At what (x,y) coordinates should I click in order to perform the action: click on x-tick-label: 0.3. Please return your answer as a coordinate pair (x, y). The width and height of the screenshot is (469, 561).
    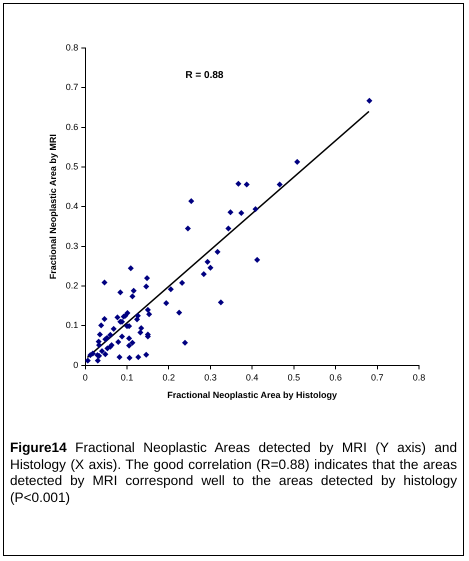
    Looking at the image, I should click on (210, 377).